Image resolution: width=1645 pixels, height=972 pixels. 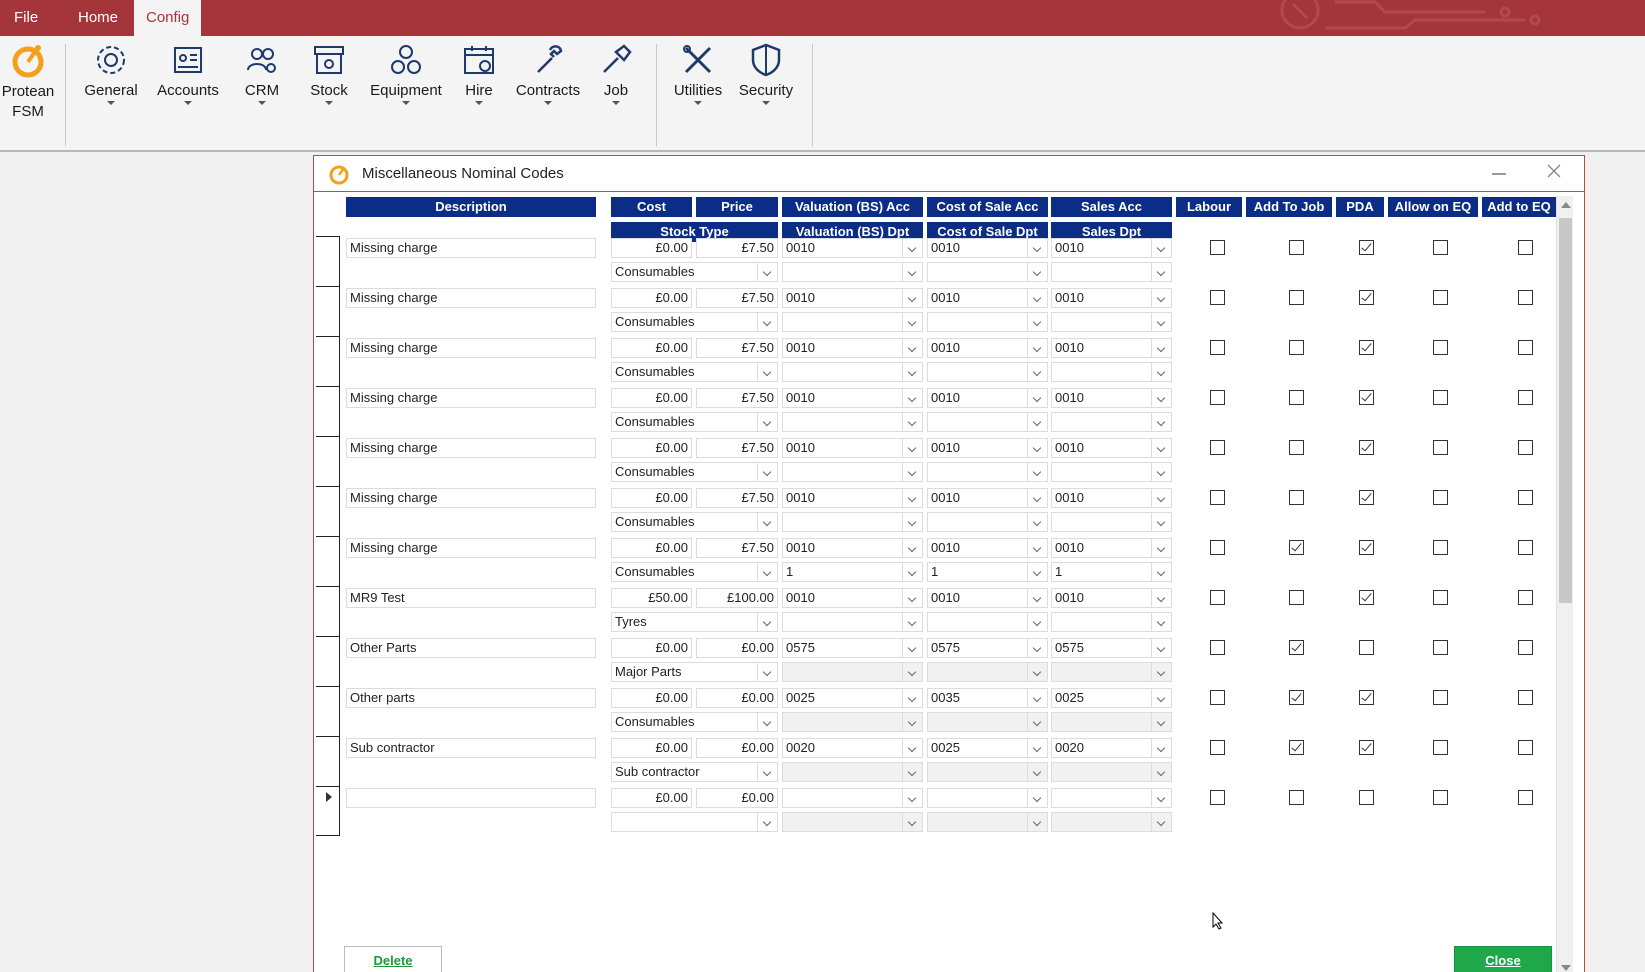 I want to click on stock-type-combo: Major Parts, so click(x=694, y=672).